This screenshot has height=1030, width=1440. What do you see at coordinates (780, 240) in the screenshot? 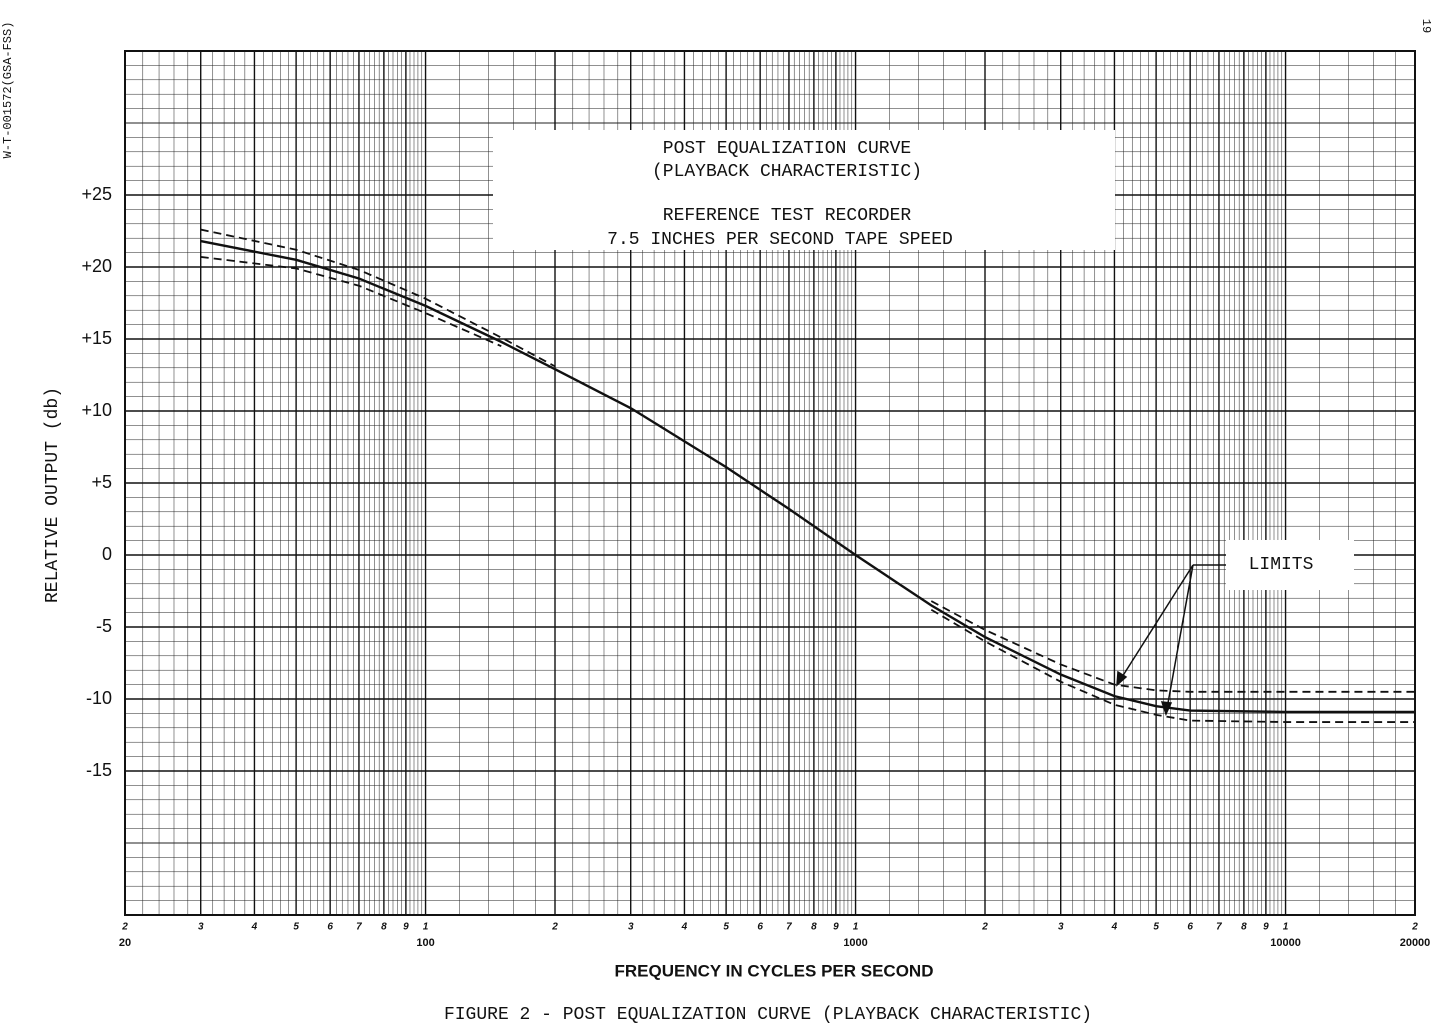
I see `title-note: 7.5 INCHES PER SECOND TAPE SPEED` at bounding box center [780, 240].